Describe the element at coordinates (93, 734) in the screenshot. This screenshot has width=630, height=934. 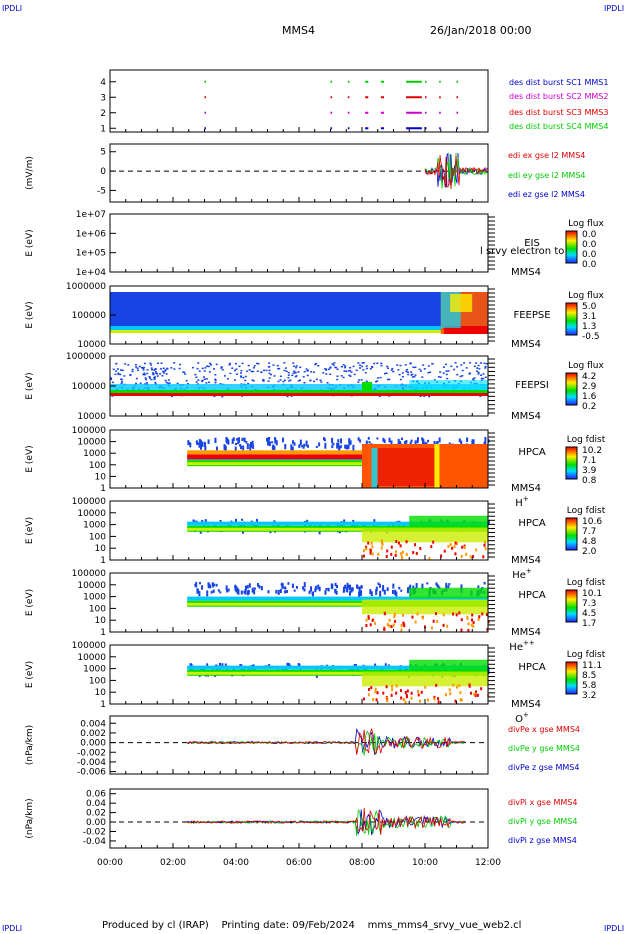
I see `y-tick-label: 0.002` at that location.